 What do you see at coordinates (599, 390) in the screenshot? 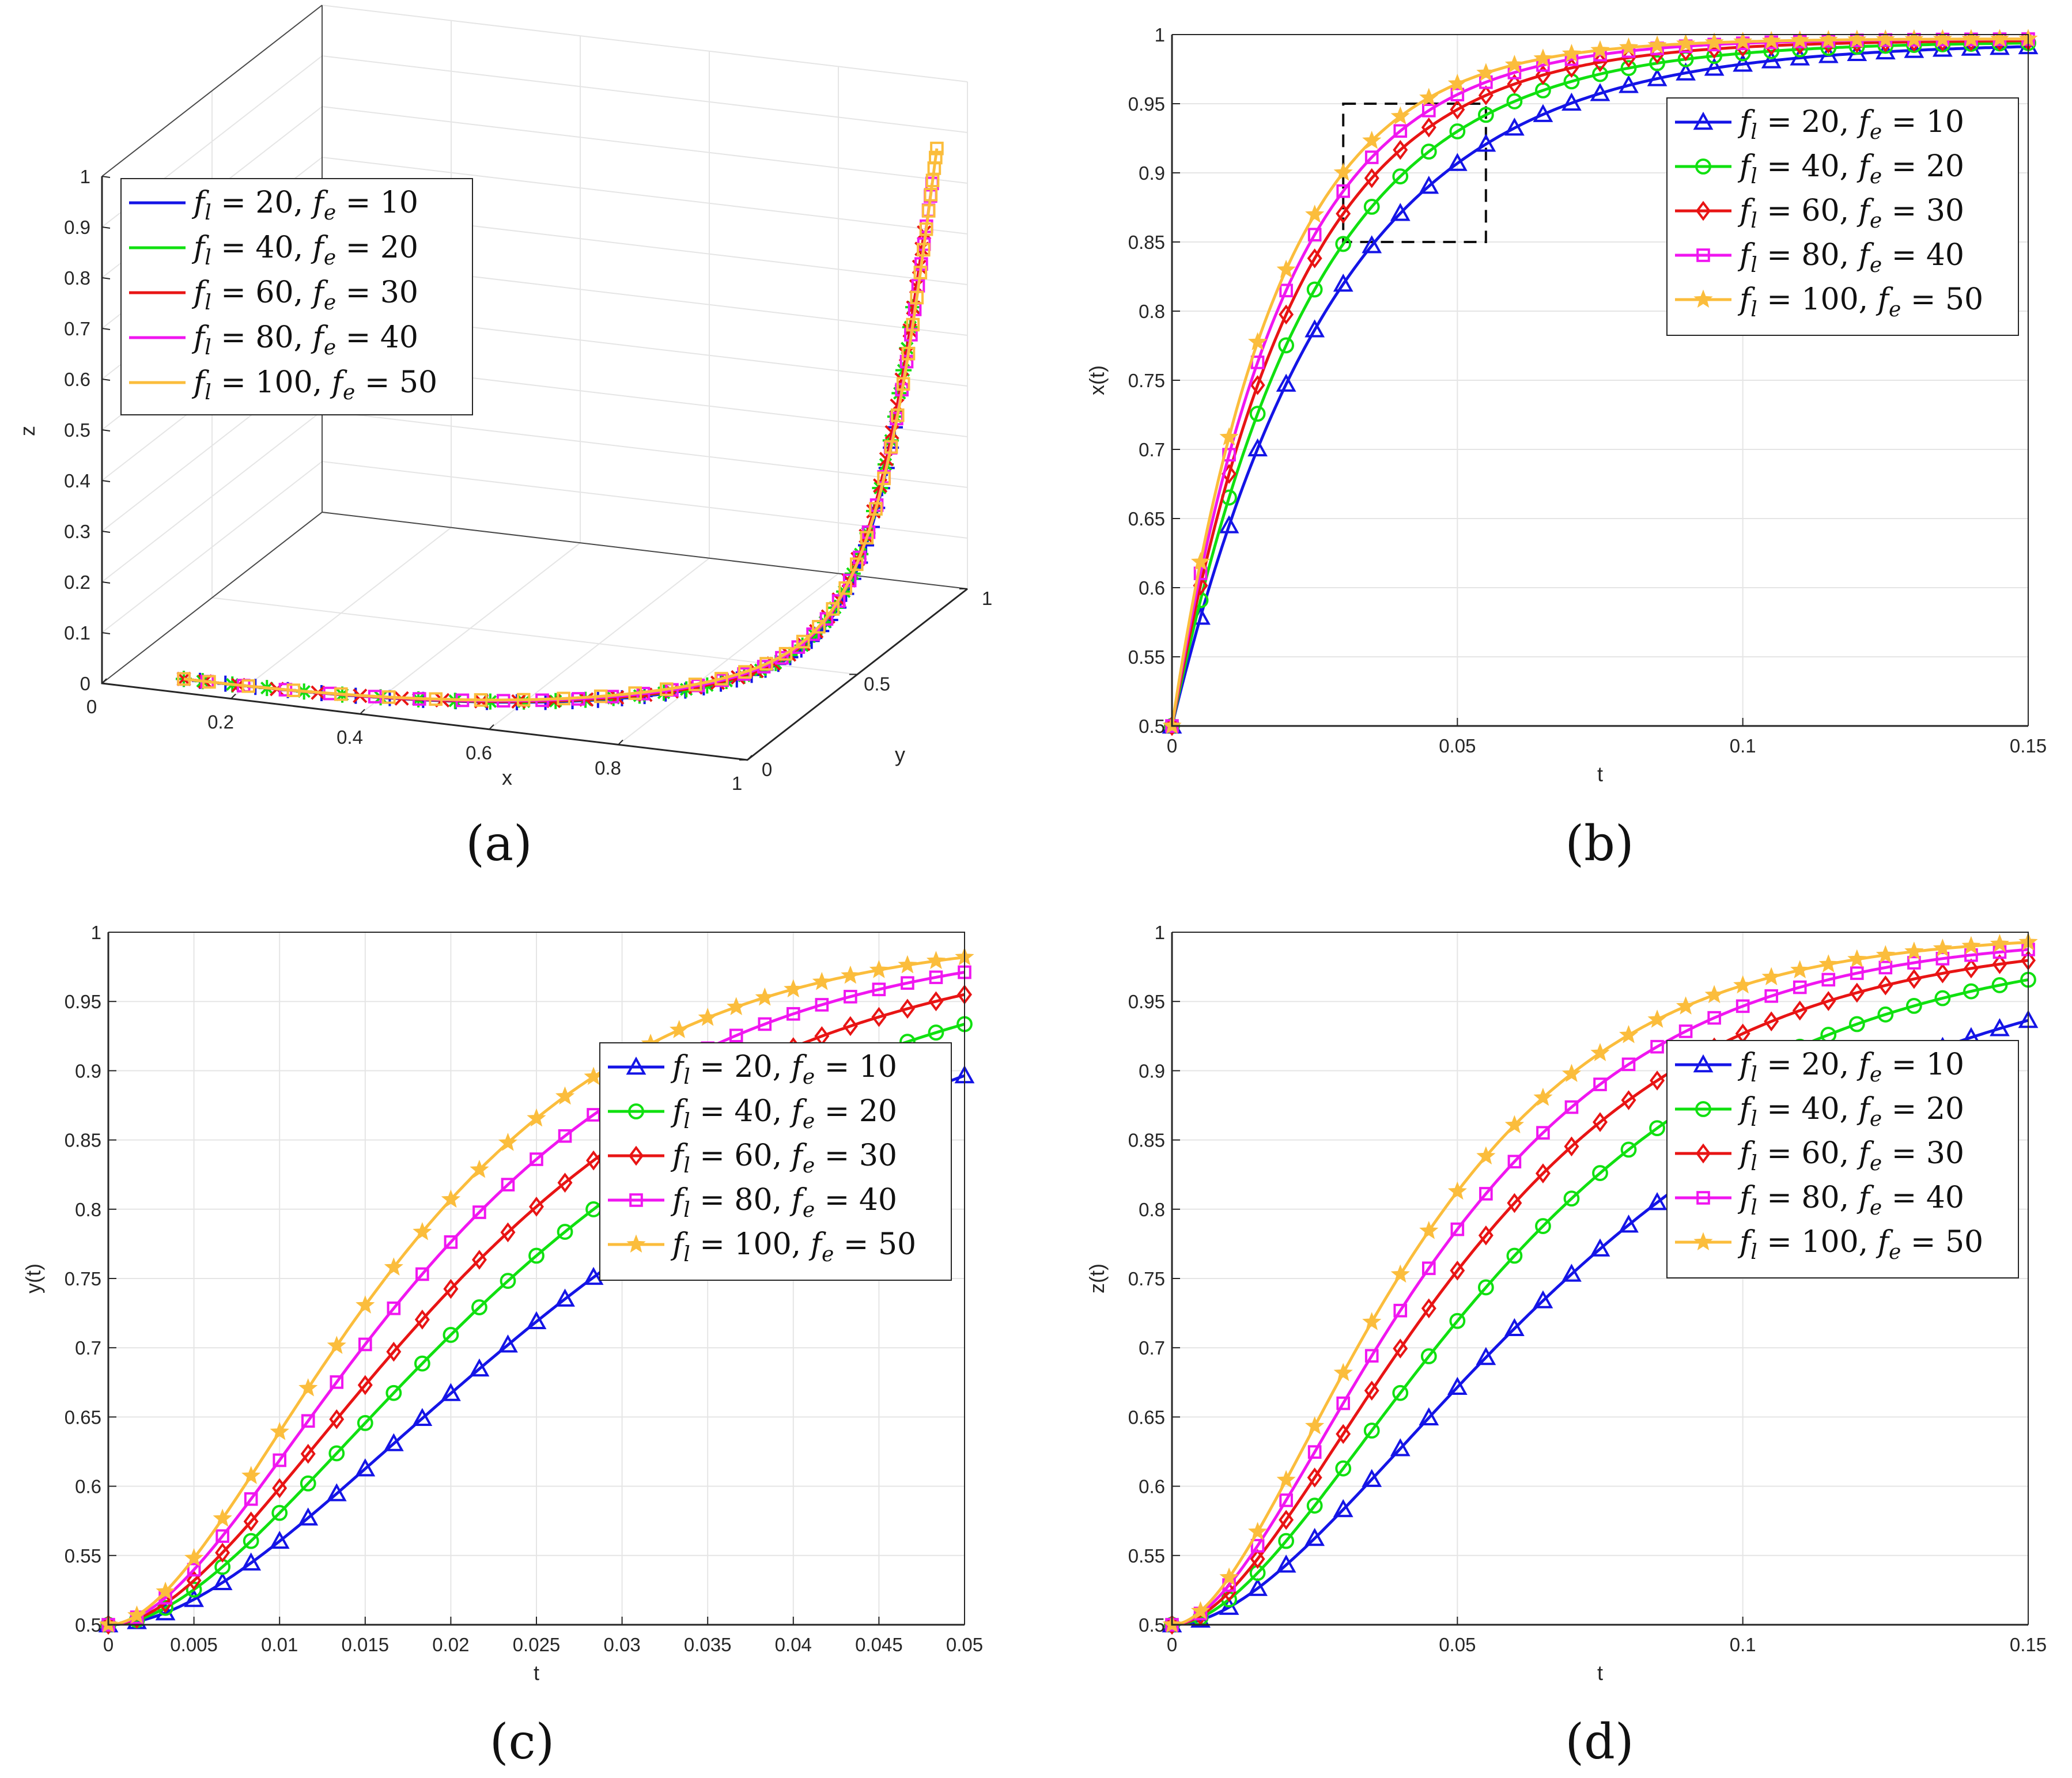
I see `grid-line-x` at bounding box center [599, 390].